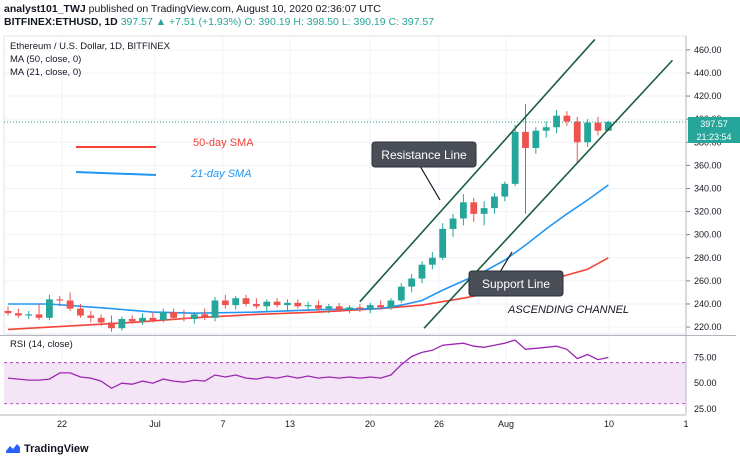 The width and height of the screenshot is (740, 461). What do you see at coordinates (705, 358) in the screenshot?
I see `rsi-tick-label: 75.00` at bounding box center [705, 358].